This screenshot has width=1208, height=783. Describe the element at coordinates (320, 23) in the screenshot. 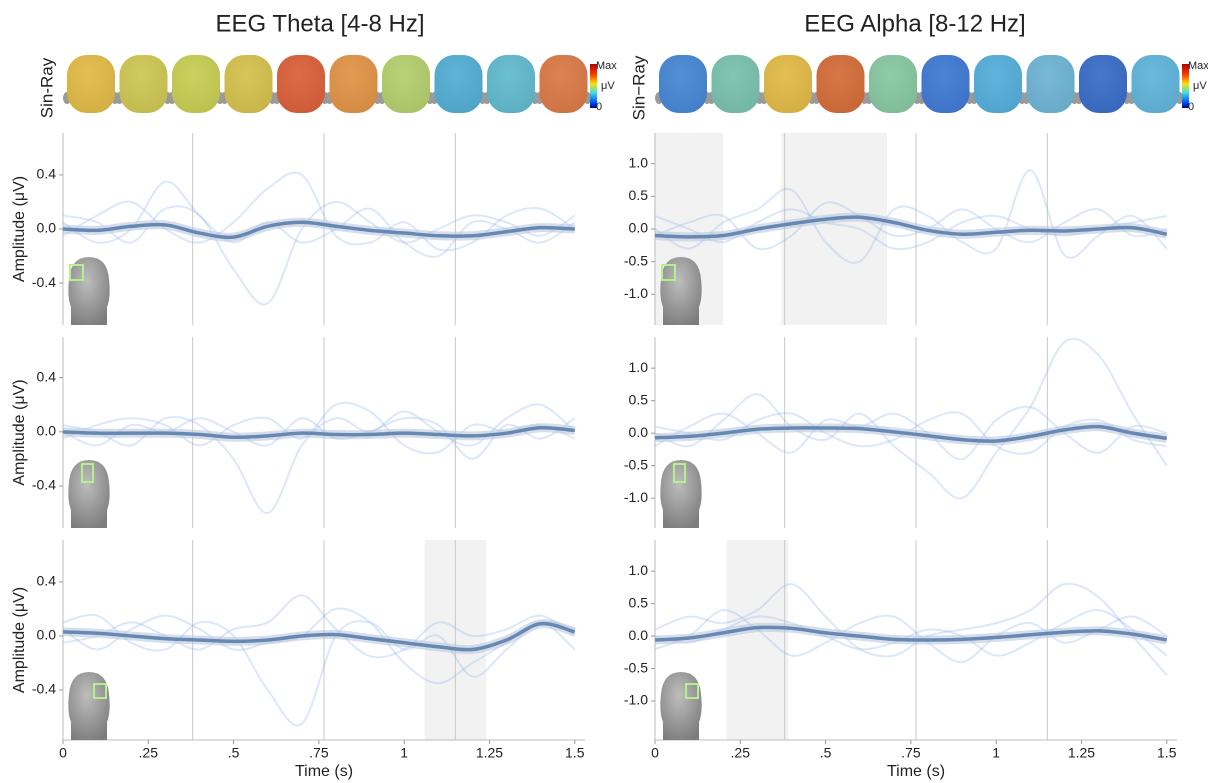

I see `panel-title: EEG Theta [4-8 Hz]` at that location.